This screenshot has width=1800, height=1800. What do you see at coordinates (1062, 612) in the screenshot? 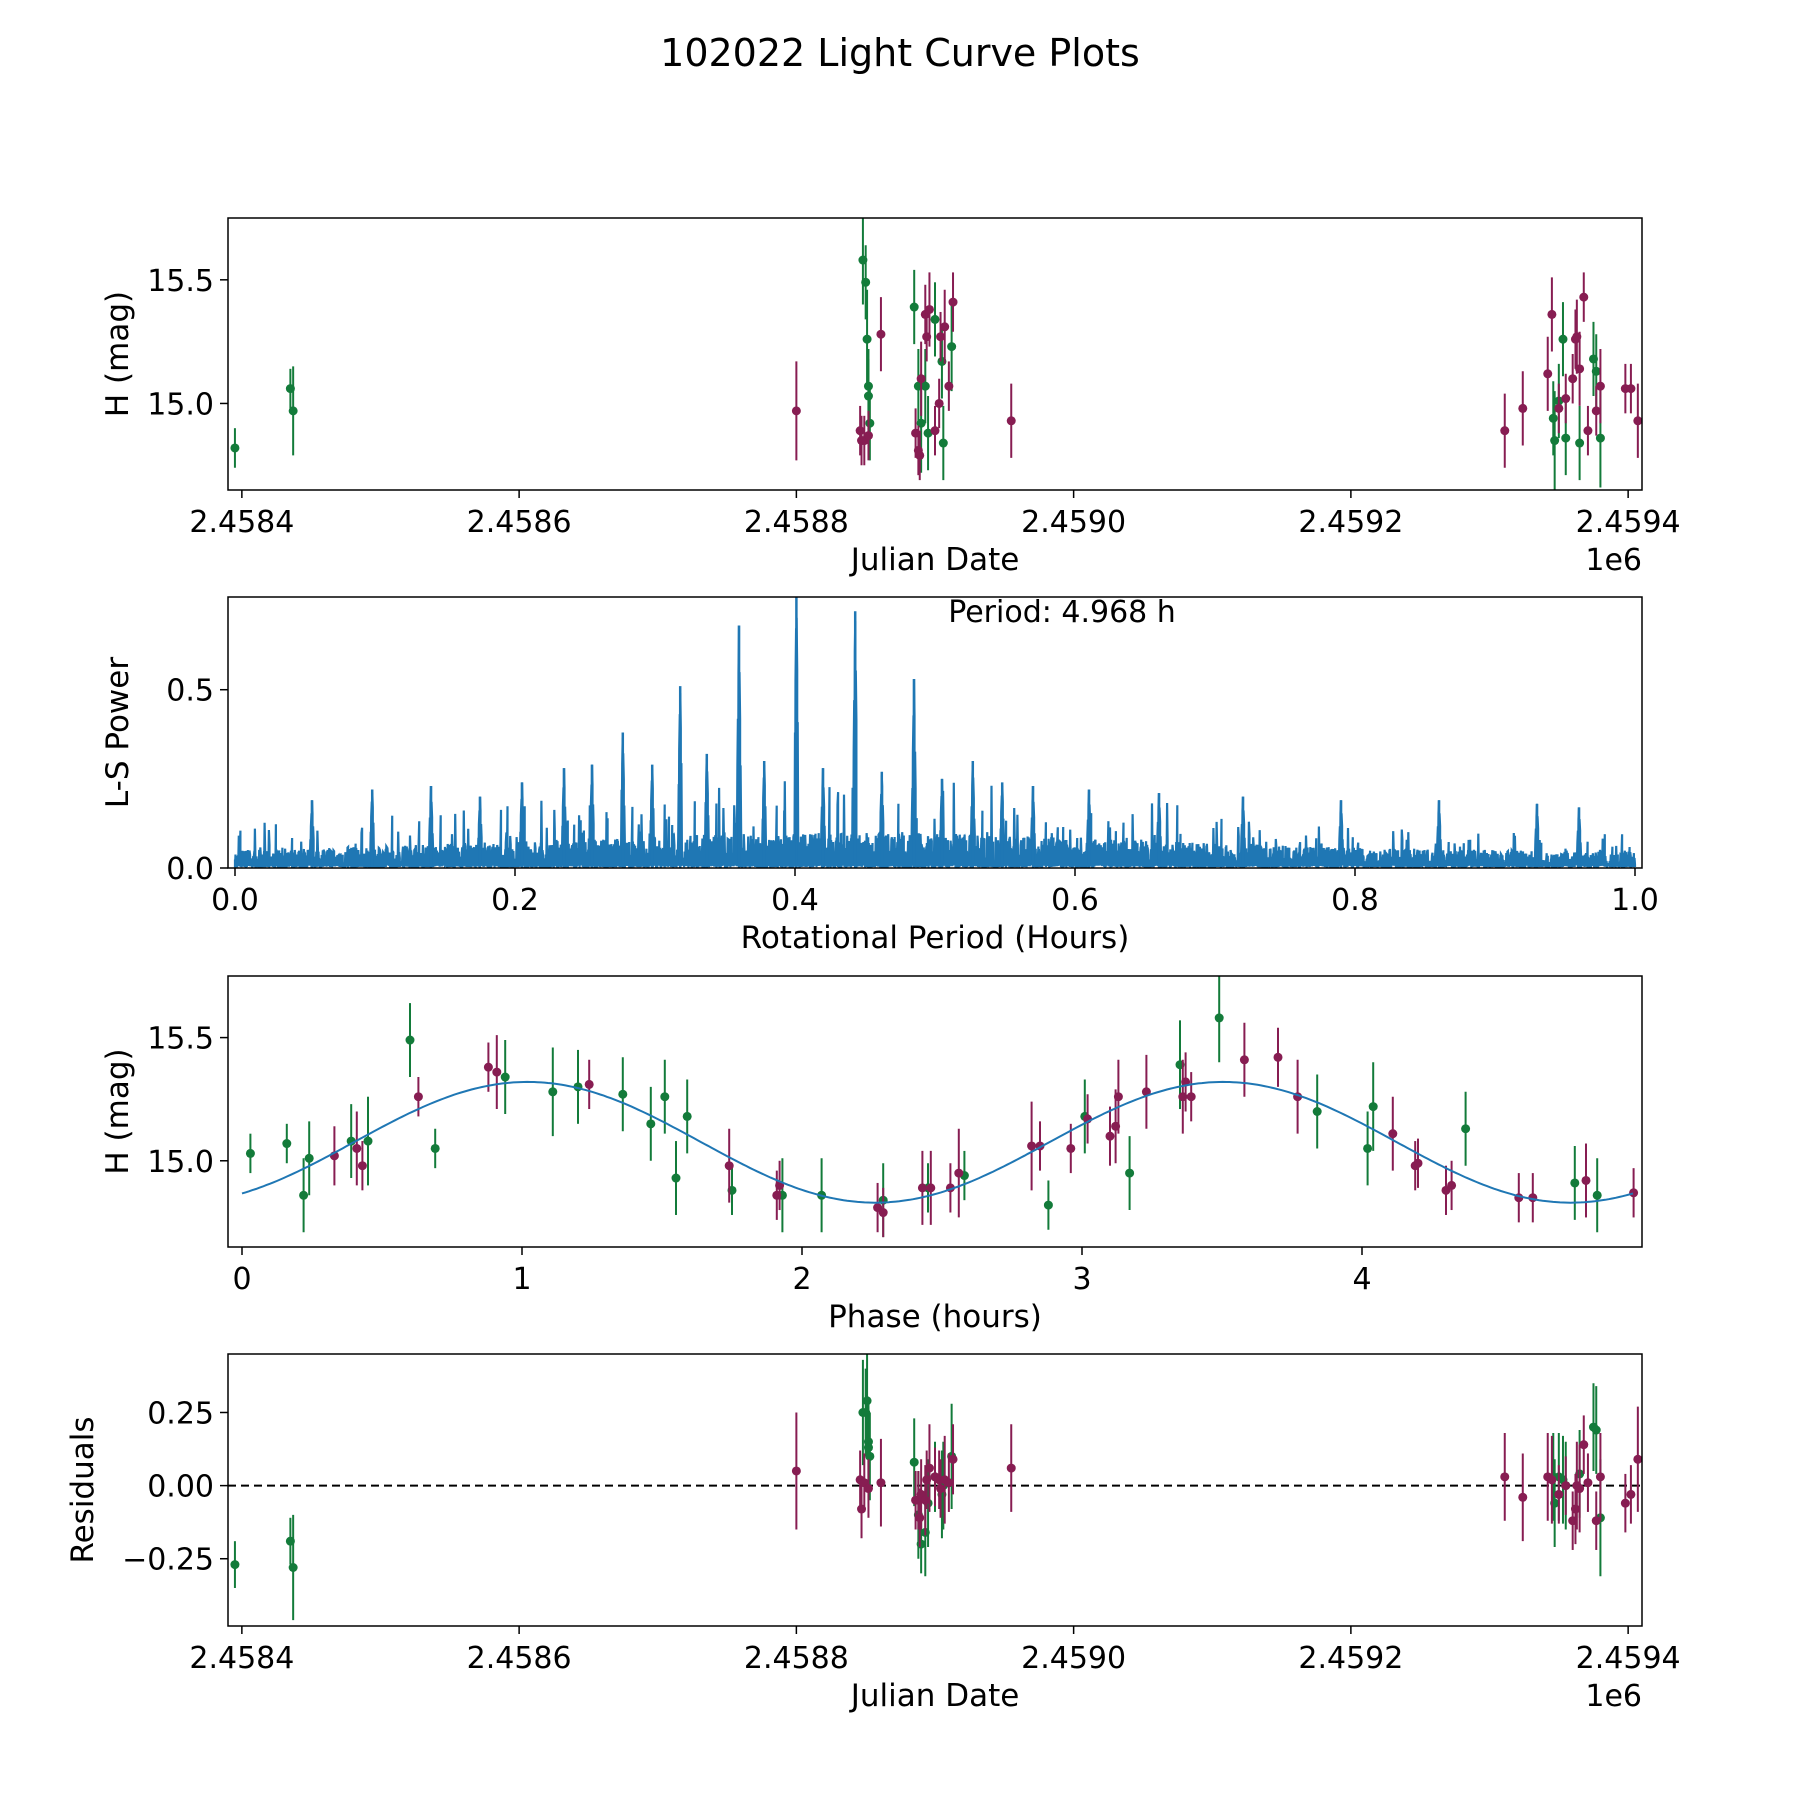
I see `period-annotation: Period: 4.968 h` at bounding box center [1062, 612].